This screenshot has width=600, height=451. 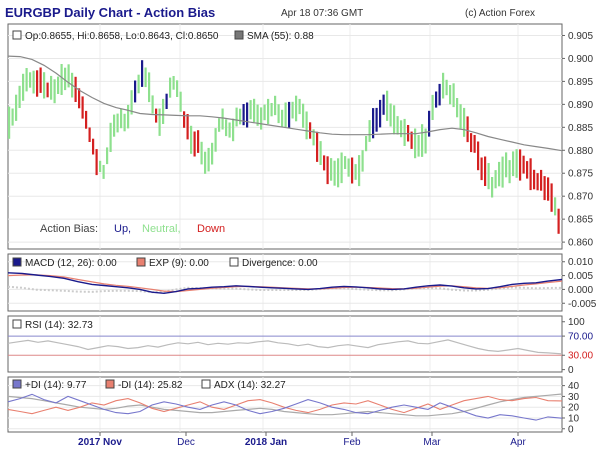 I want to click on rsi-legend-swatch, so click(x=17, y=324).